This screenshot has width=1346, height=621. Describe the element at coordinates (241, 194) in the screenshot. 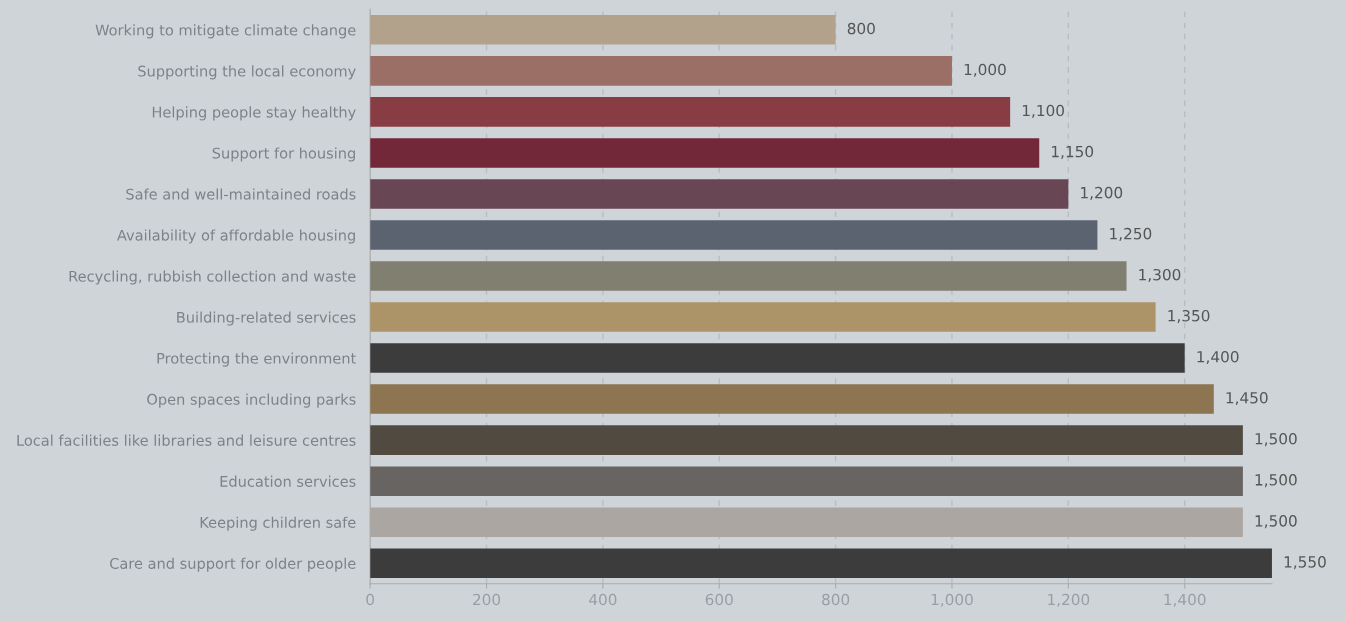

I see `y-tick-label: Safe and well-maintained roads` at that location.